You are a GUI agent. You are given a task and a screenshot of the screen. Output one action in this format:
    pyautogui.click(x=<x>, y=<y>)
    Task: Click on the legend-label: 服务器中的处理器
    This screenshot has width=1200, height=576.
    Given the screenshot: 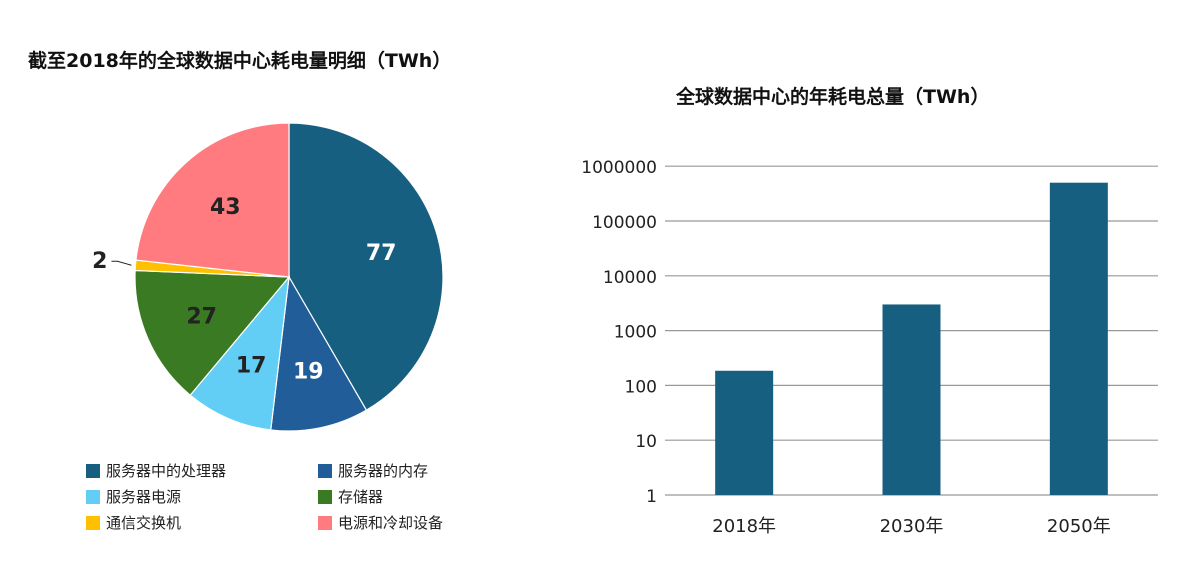 What is the action you would take?
    pyautogui.click(x=166, y=471)
    